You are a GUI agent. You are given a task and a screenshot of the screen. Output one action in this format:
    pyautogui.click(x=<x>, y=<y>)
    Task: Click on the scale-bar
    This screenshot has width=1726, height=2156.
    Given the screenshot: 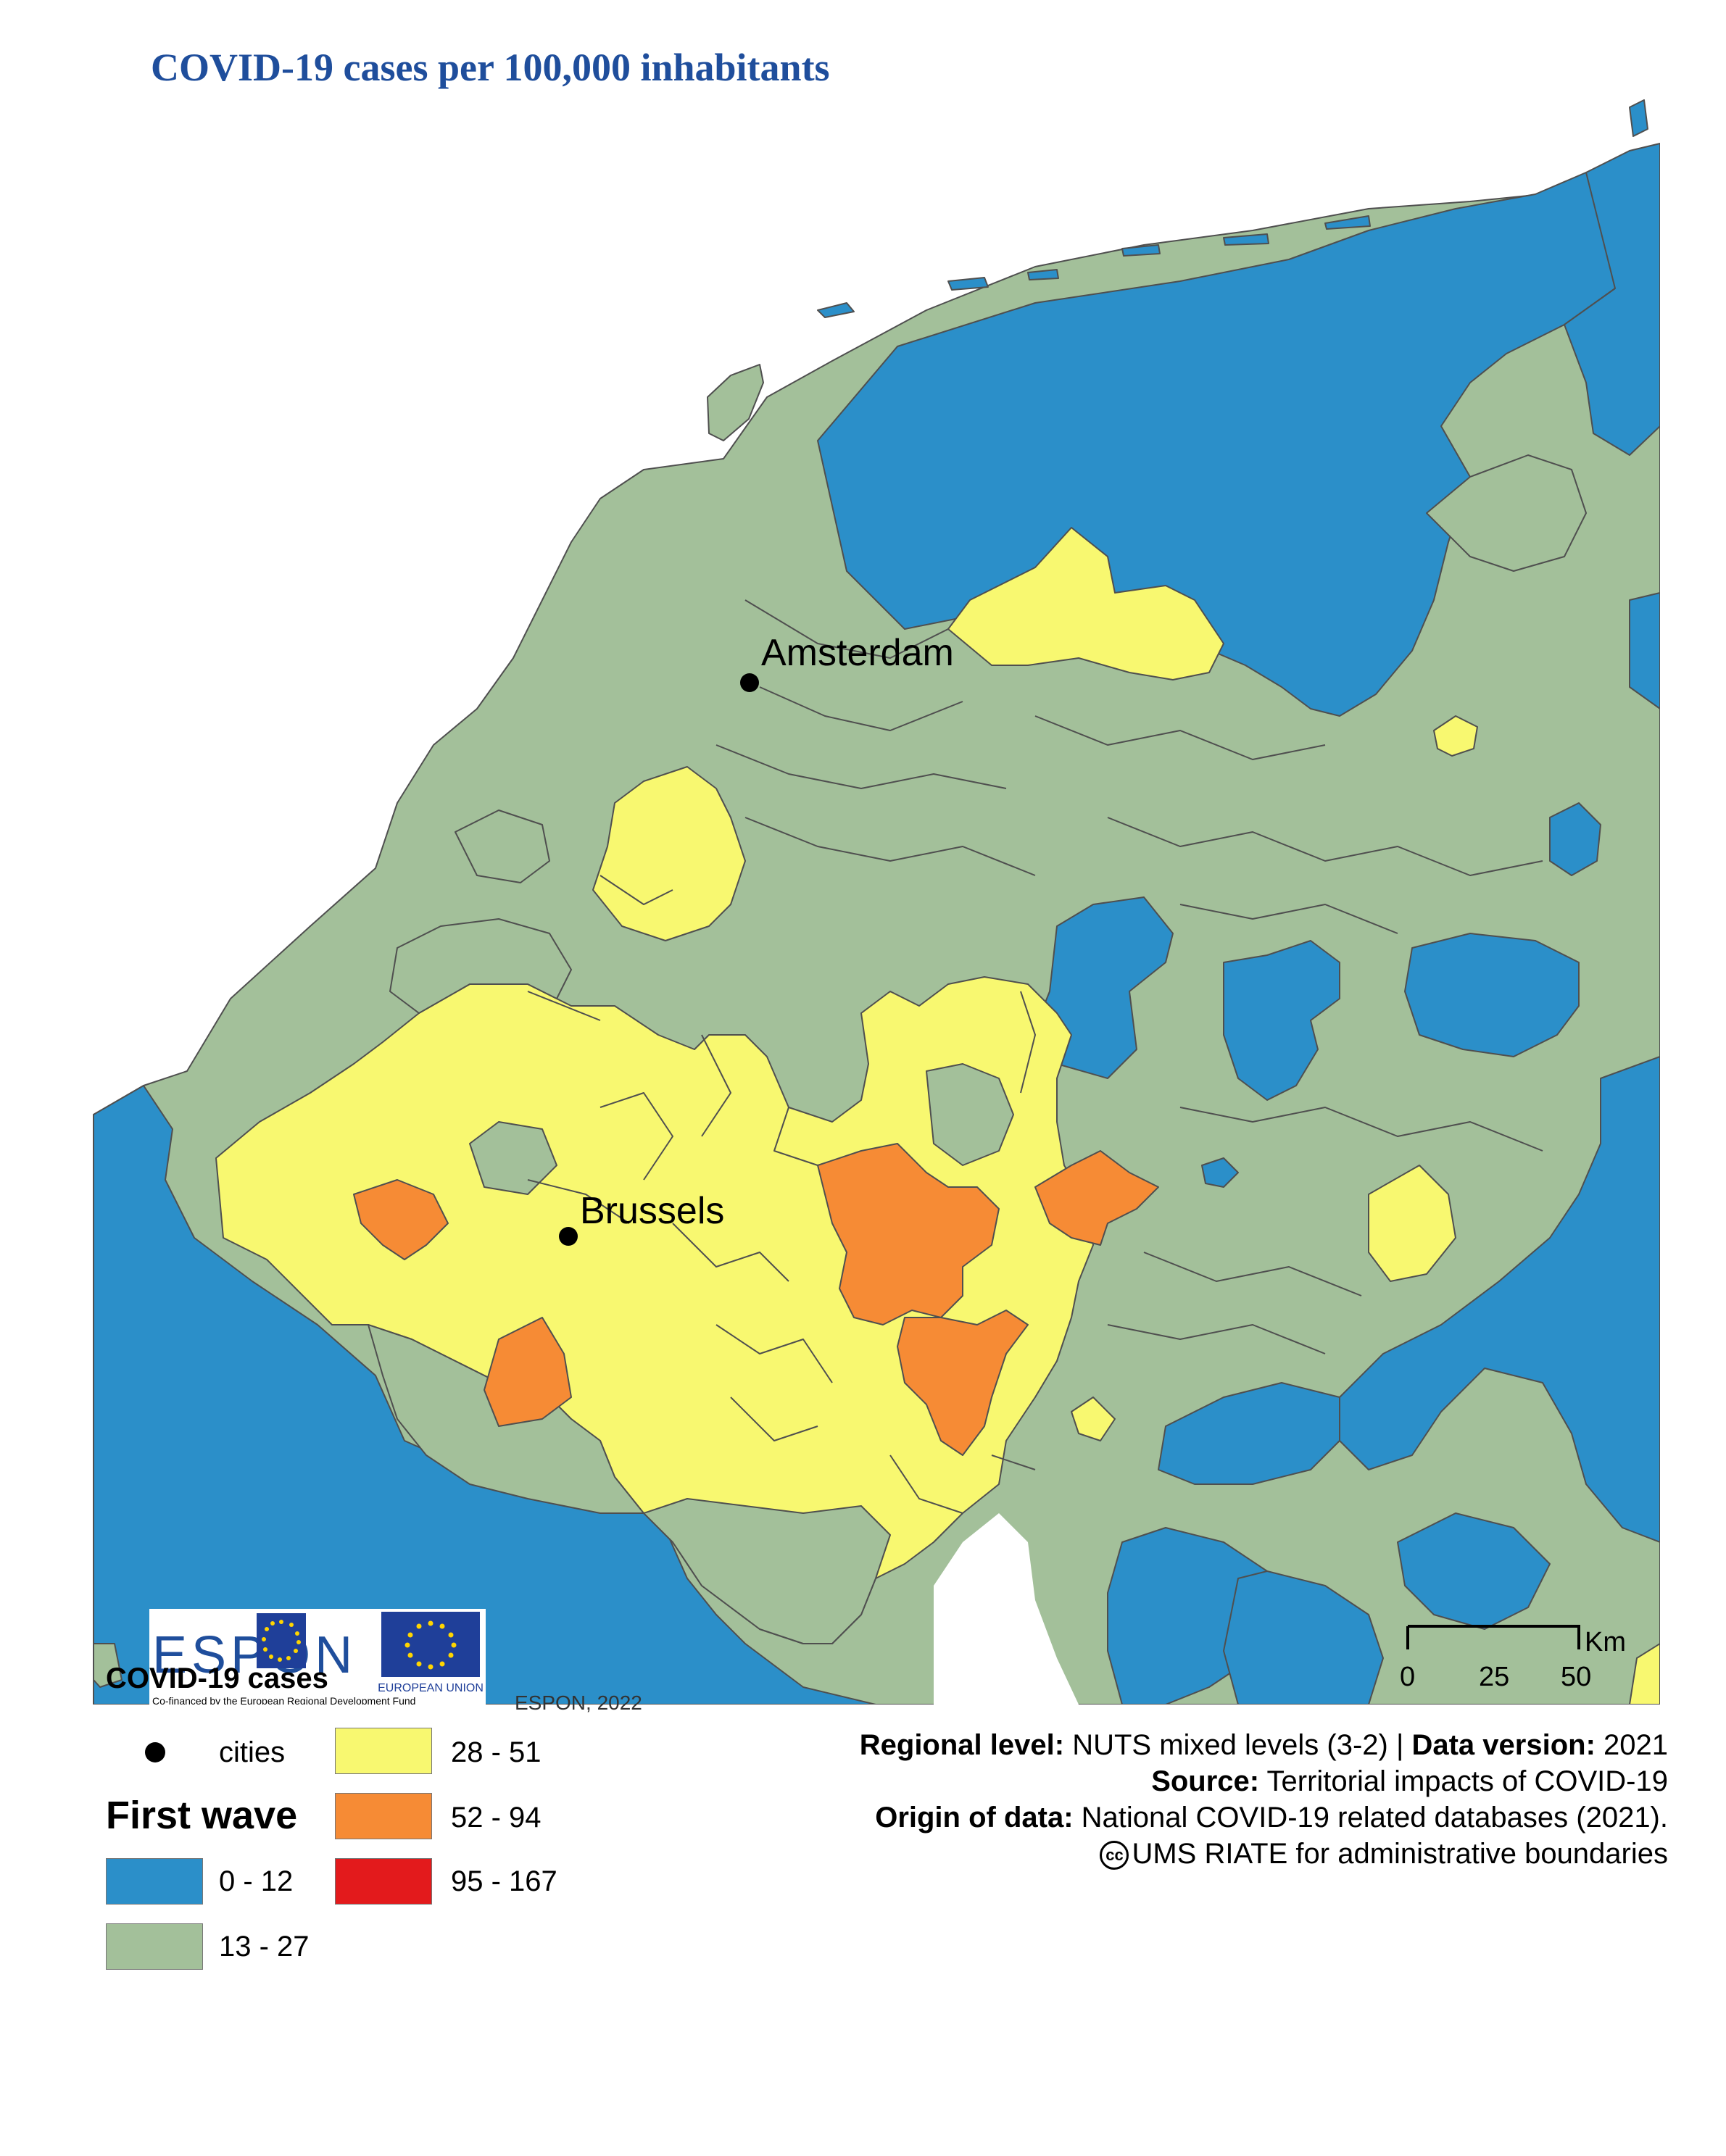 What is the action you would take?
    pyautogui.click(x=1493, y=1637)
    